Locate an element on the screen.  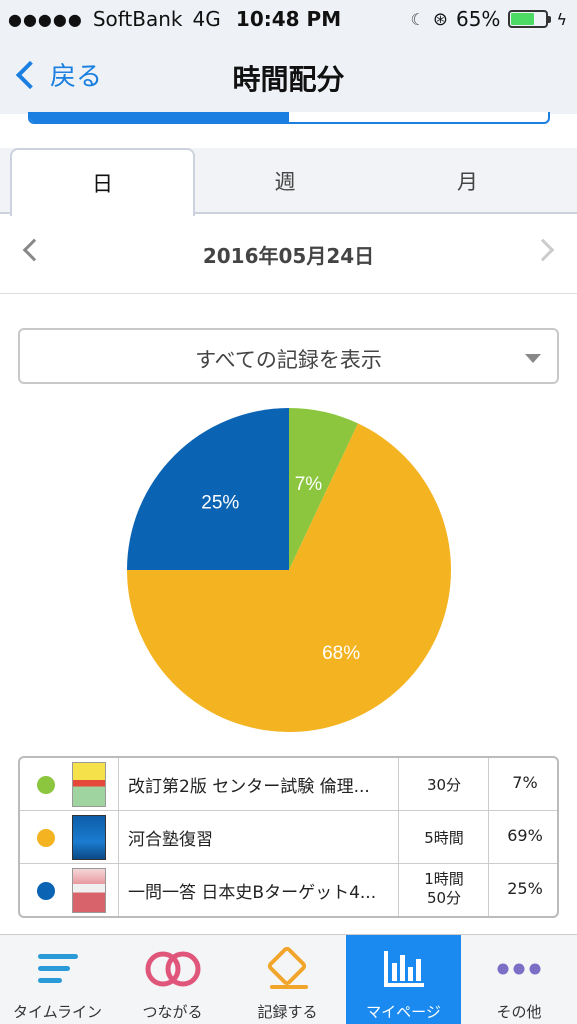
legend-item-percent: 69% is located at coordinates (525, 835).